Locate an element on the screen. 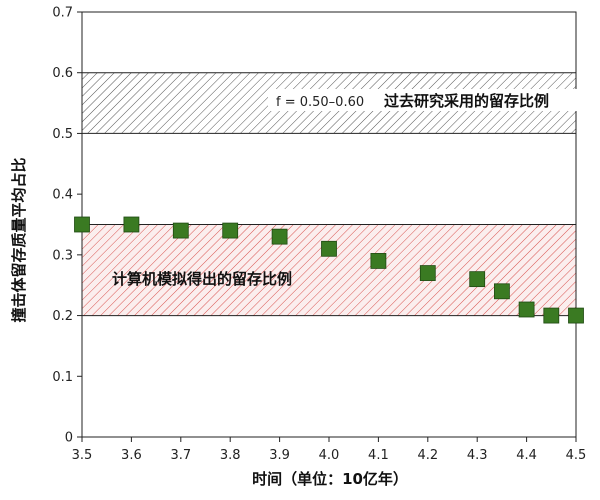  band-label-old-text: 过去研究采用的留存比例 is located at coordinates (466, 101).